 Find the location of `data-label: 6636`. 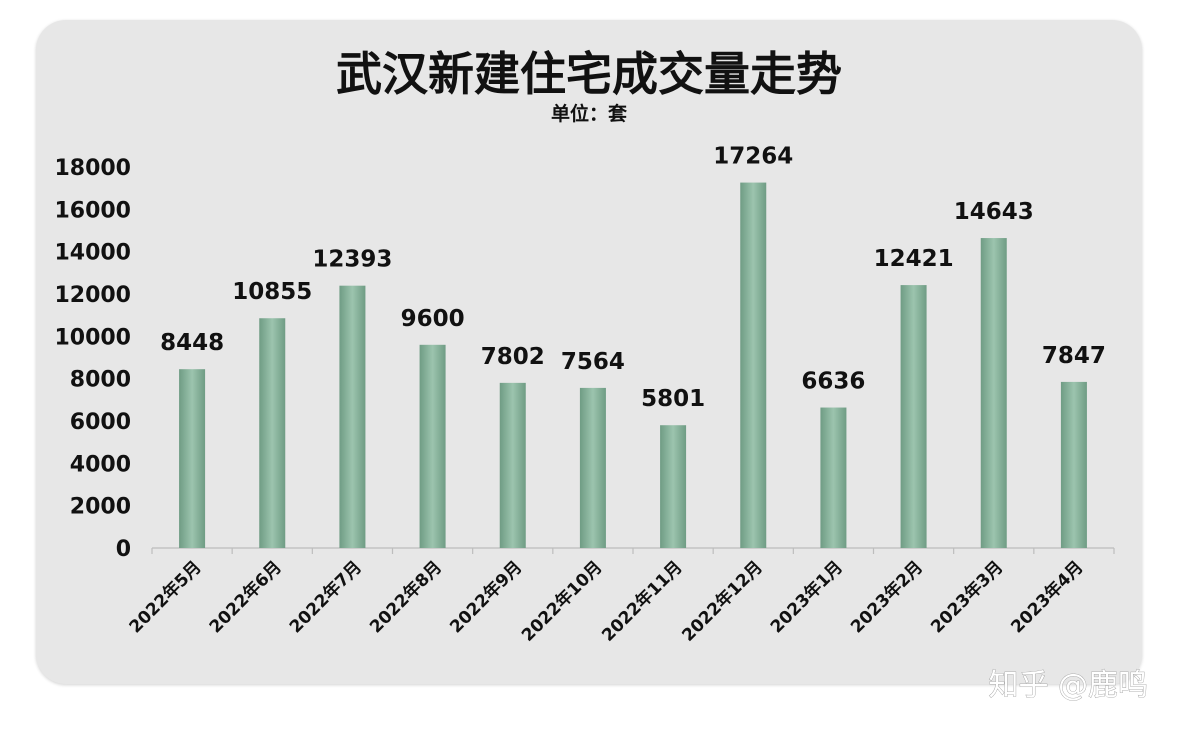

data-label: 6636 is located at coordinates (833, 382).